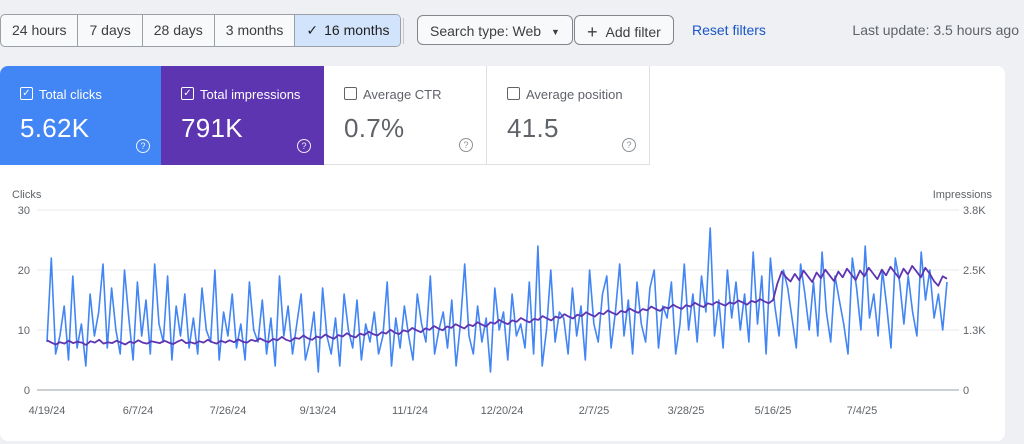 This screenshot has height=444, width=1024. I want to click on x-axis-tick: 7/4/25, so click(862, 411).